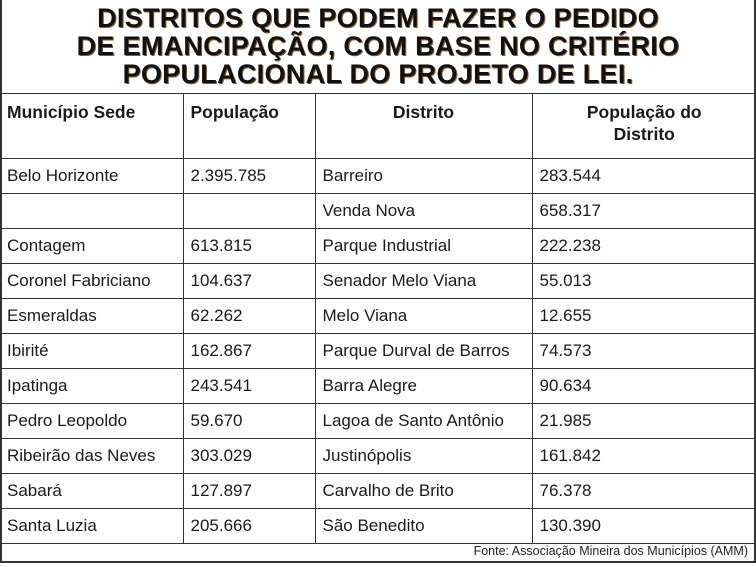 Image resolution: width=756 pixels, height=567 pixels. What do you see at coordinates (249, 526) in the screenshot?
I see `cell-populacao: 205.666` at bounding box center [249, 526].